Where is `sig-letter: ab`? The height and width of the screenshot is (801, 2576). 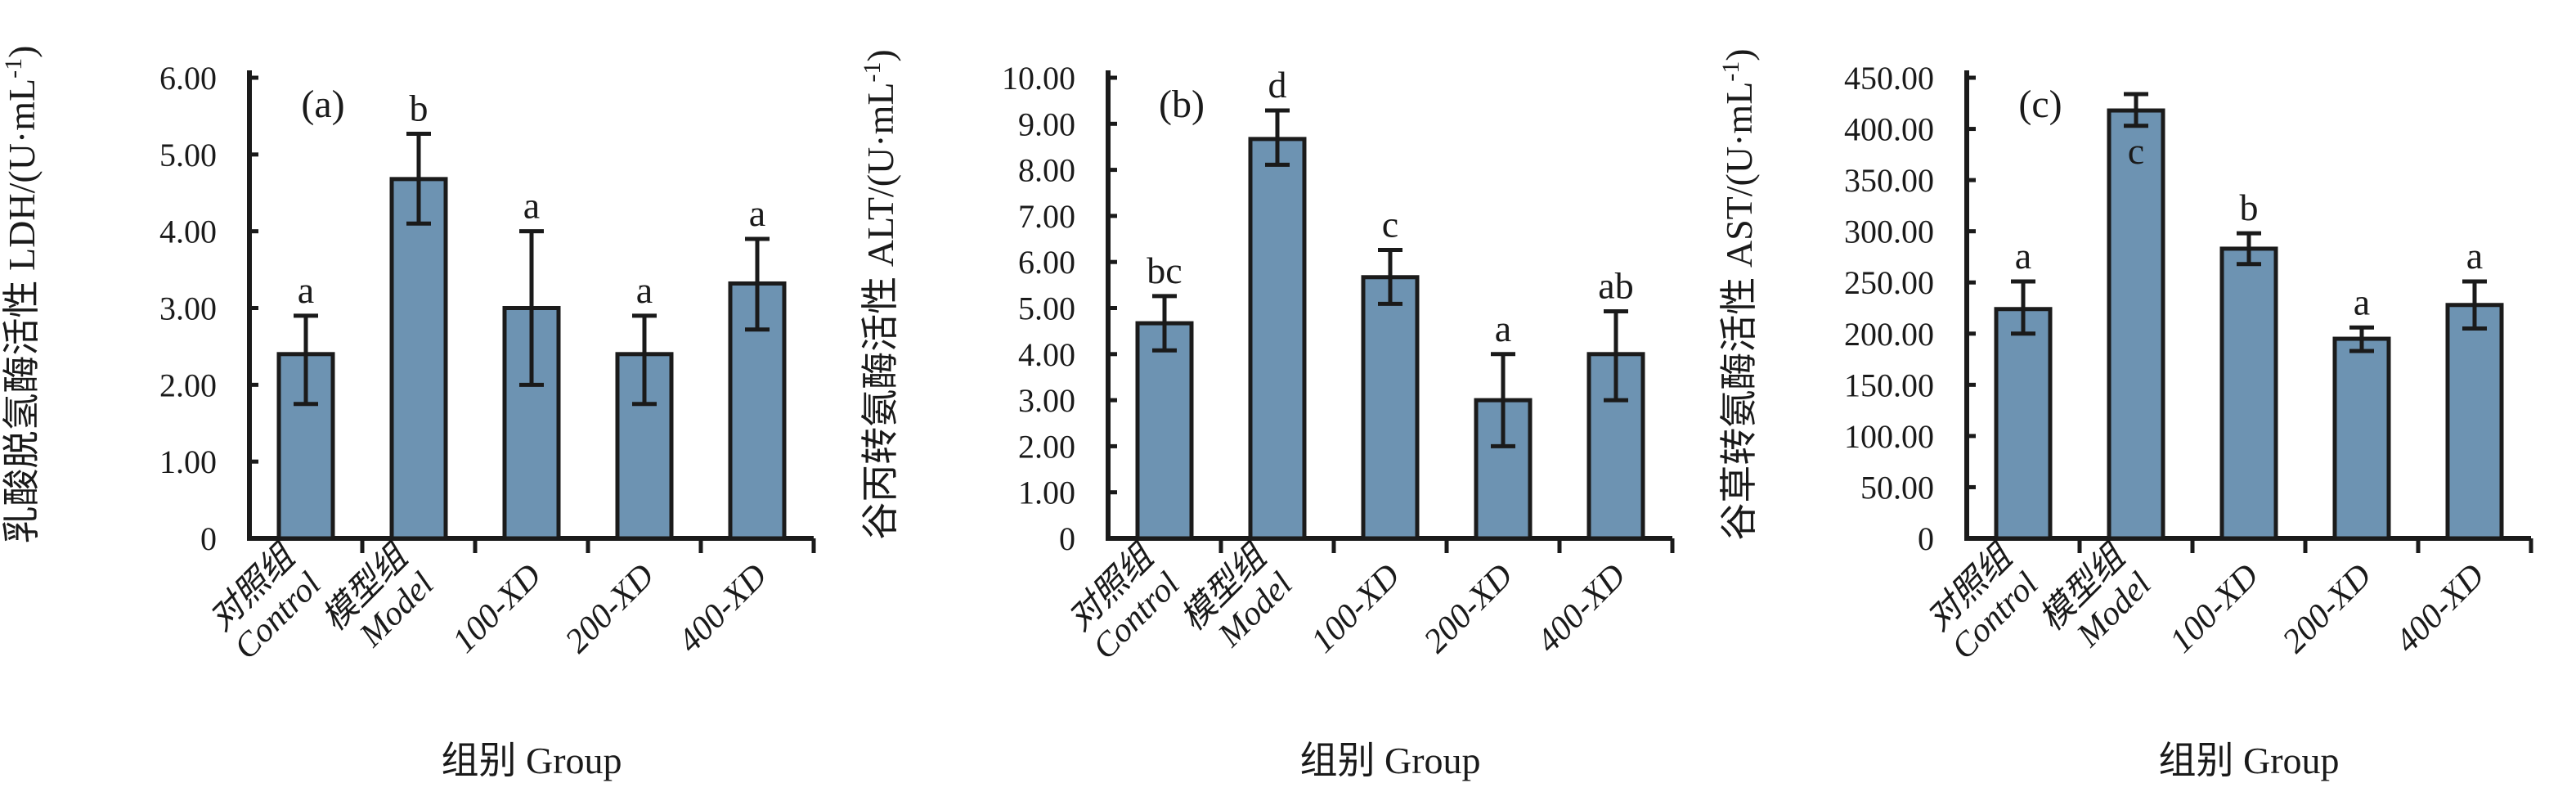 sig-letter: ab is located at coordinates (1615, 285).